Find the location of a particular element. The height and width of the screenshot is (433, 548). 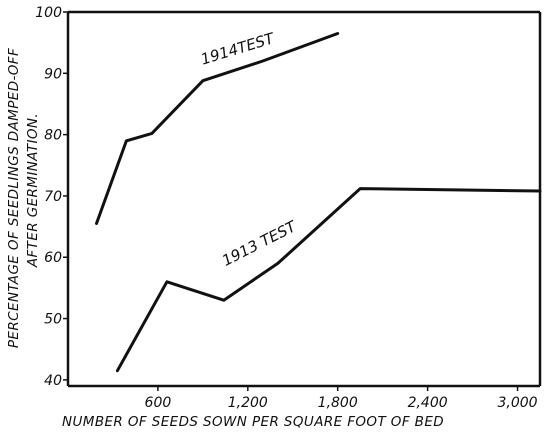

x-tick-label: 600 is located at coordinates (158, 403).